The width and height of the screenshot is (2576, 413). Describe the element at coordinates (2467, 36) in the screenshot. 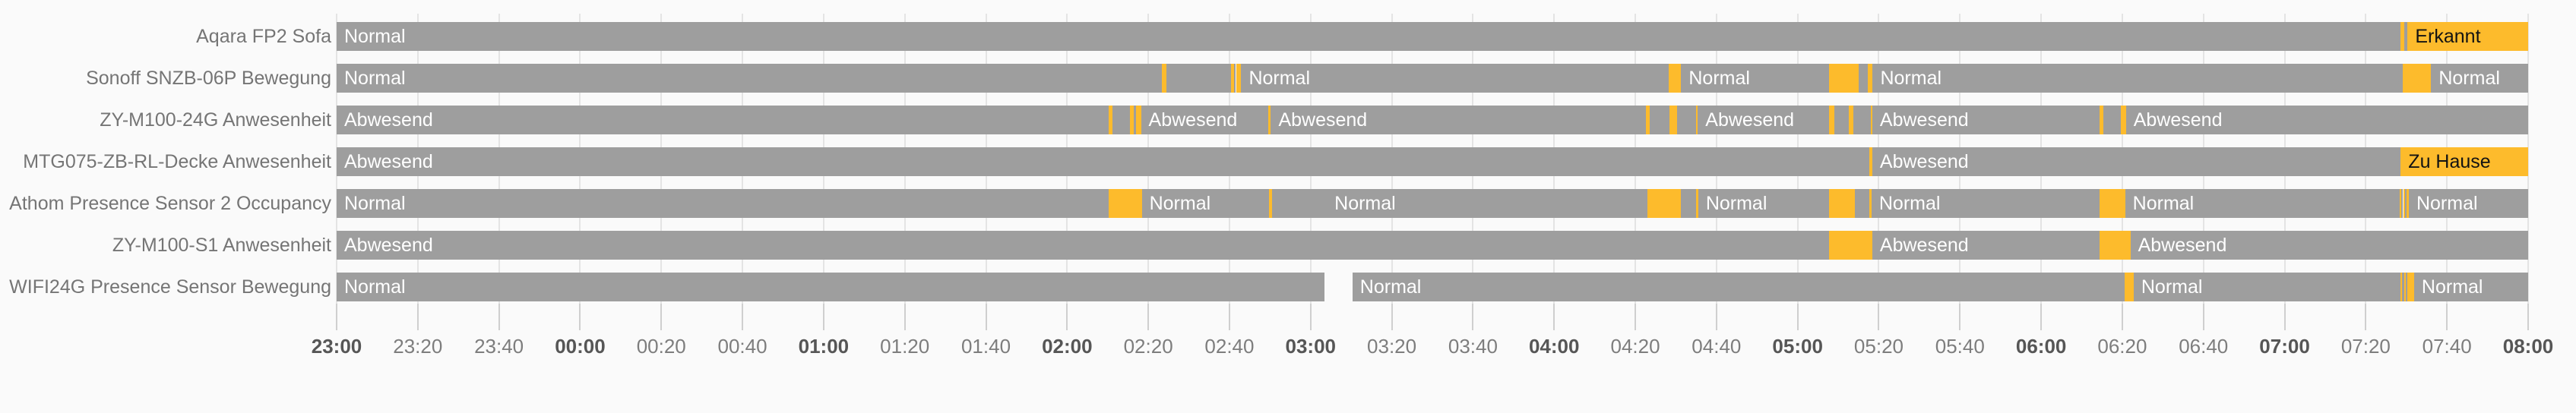

I see `timeline-segment: Erkannt` at that location.